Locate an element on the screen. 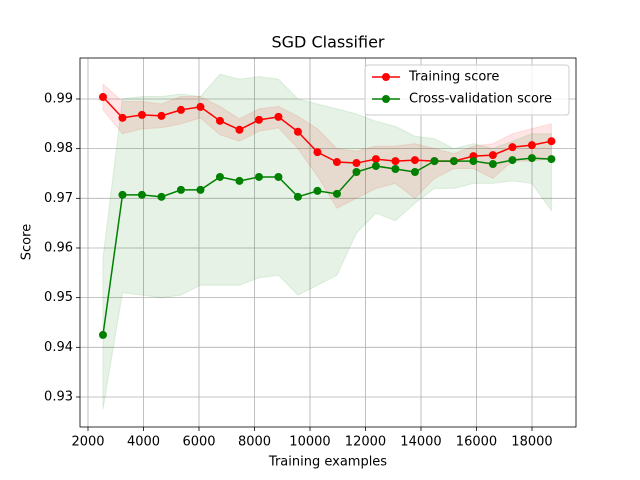 Image resolution: width=640 pixels, height=480 pixels. legend-box is located at coordinates (467, 90).